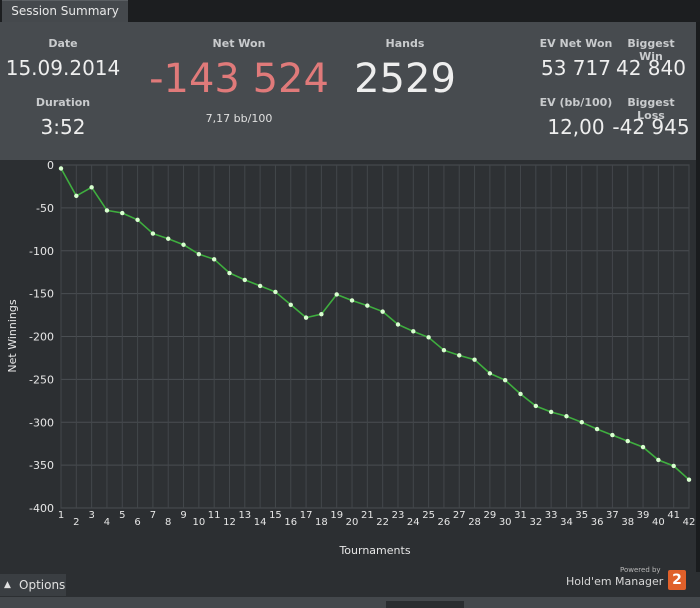  Describe the element at coordinates (576, 102) in the screenshot. I see `ev-bb-label: EV (bb/100)` at that location.